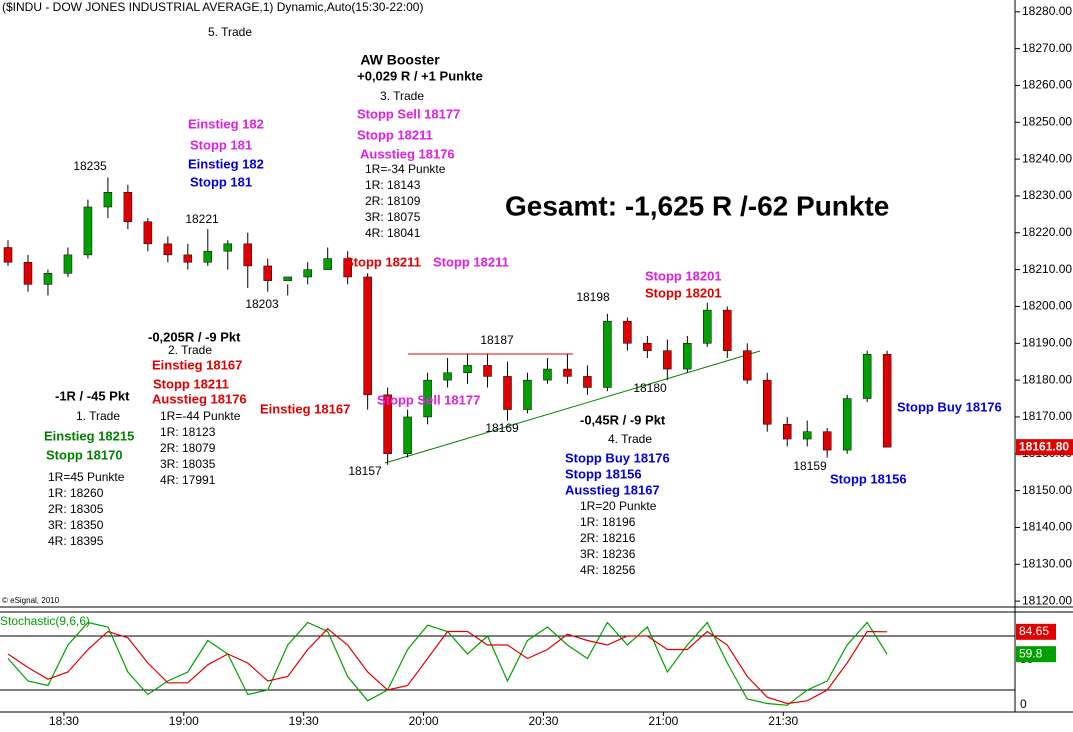 The width and height of the screenshot is (1073, 732). What do you see at coordinates (572, 407) in the screenshot?
I see `trend-line` at bounding box center [572, 407].